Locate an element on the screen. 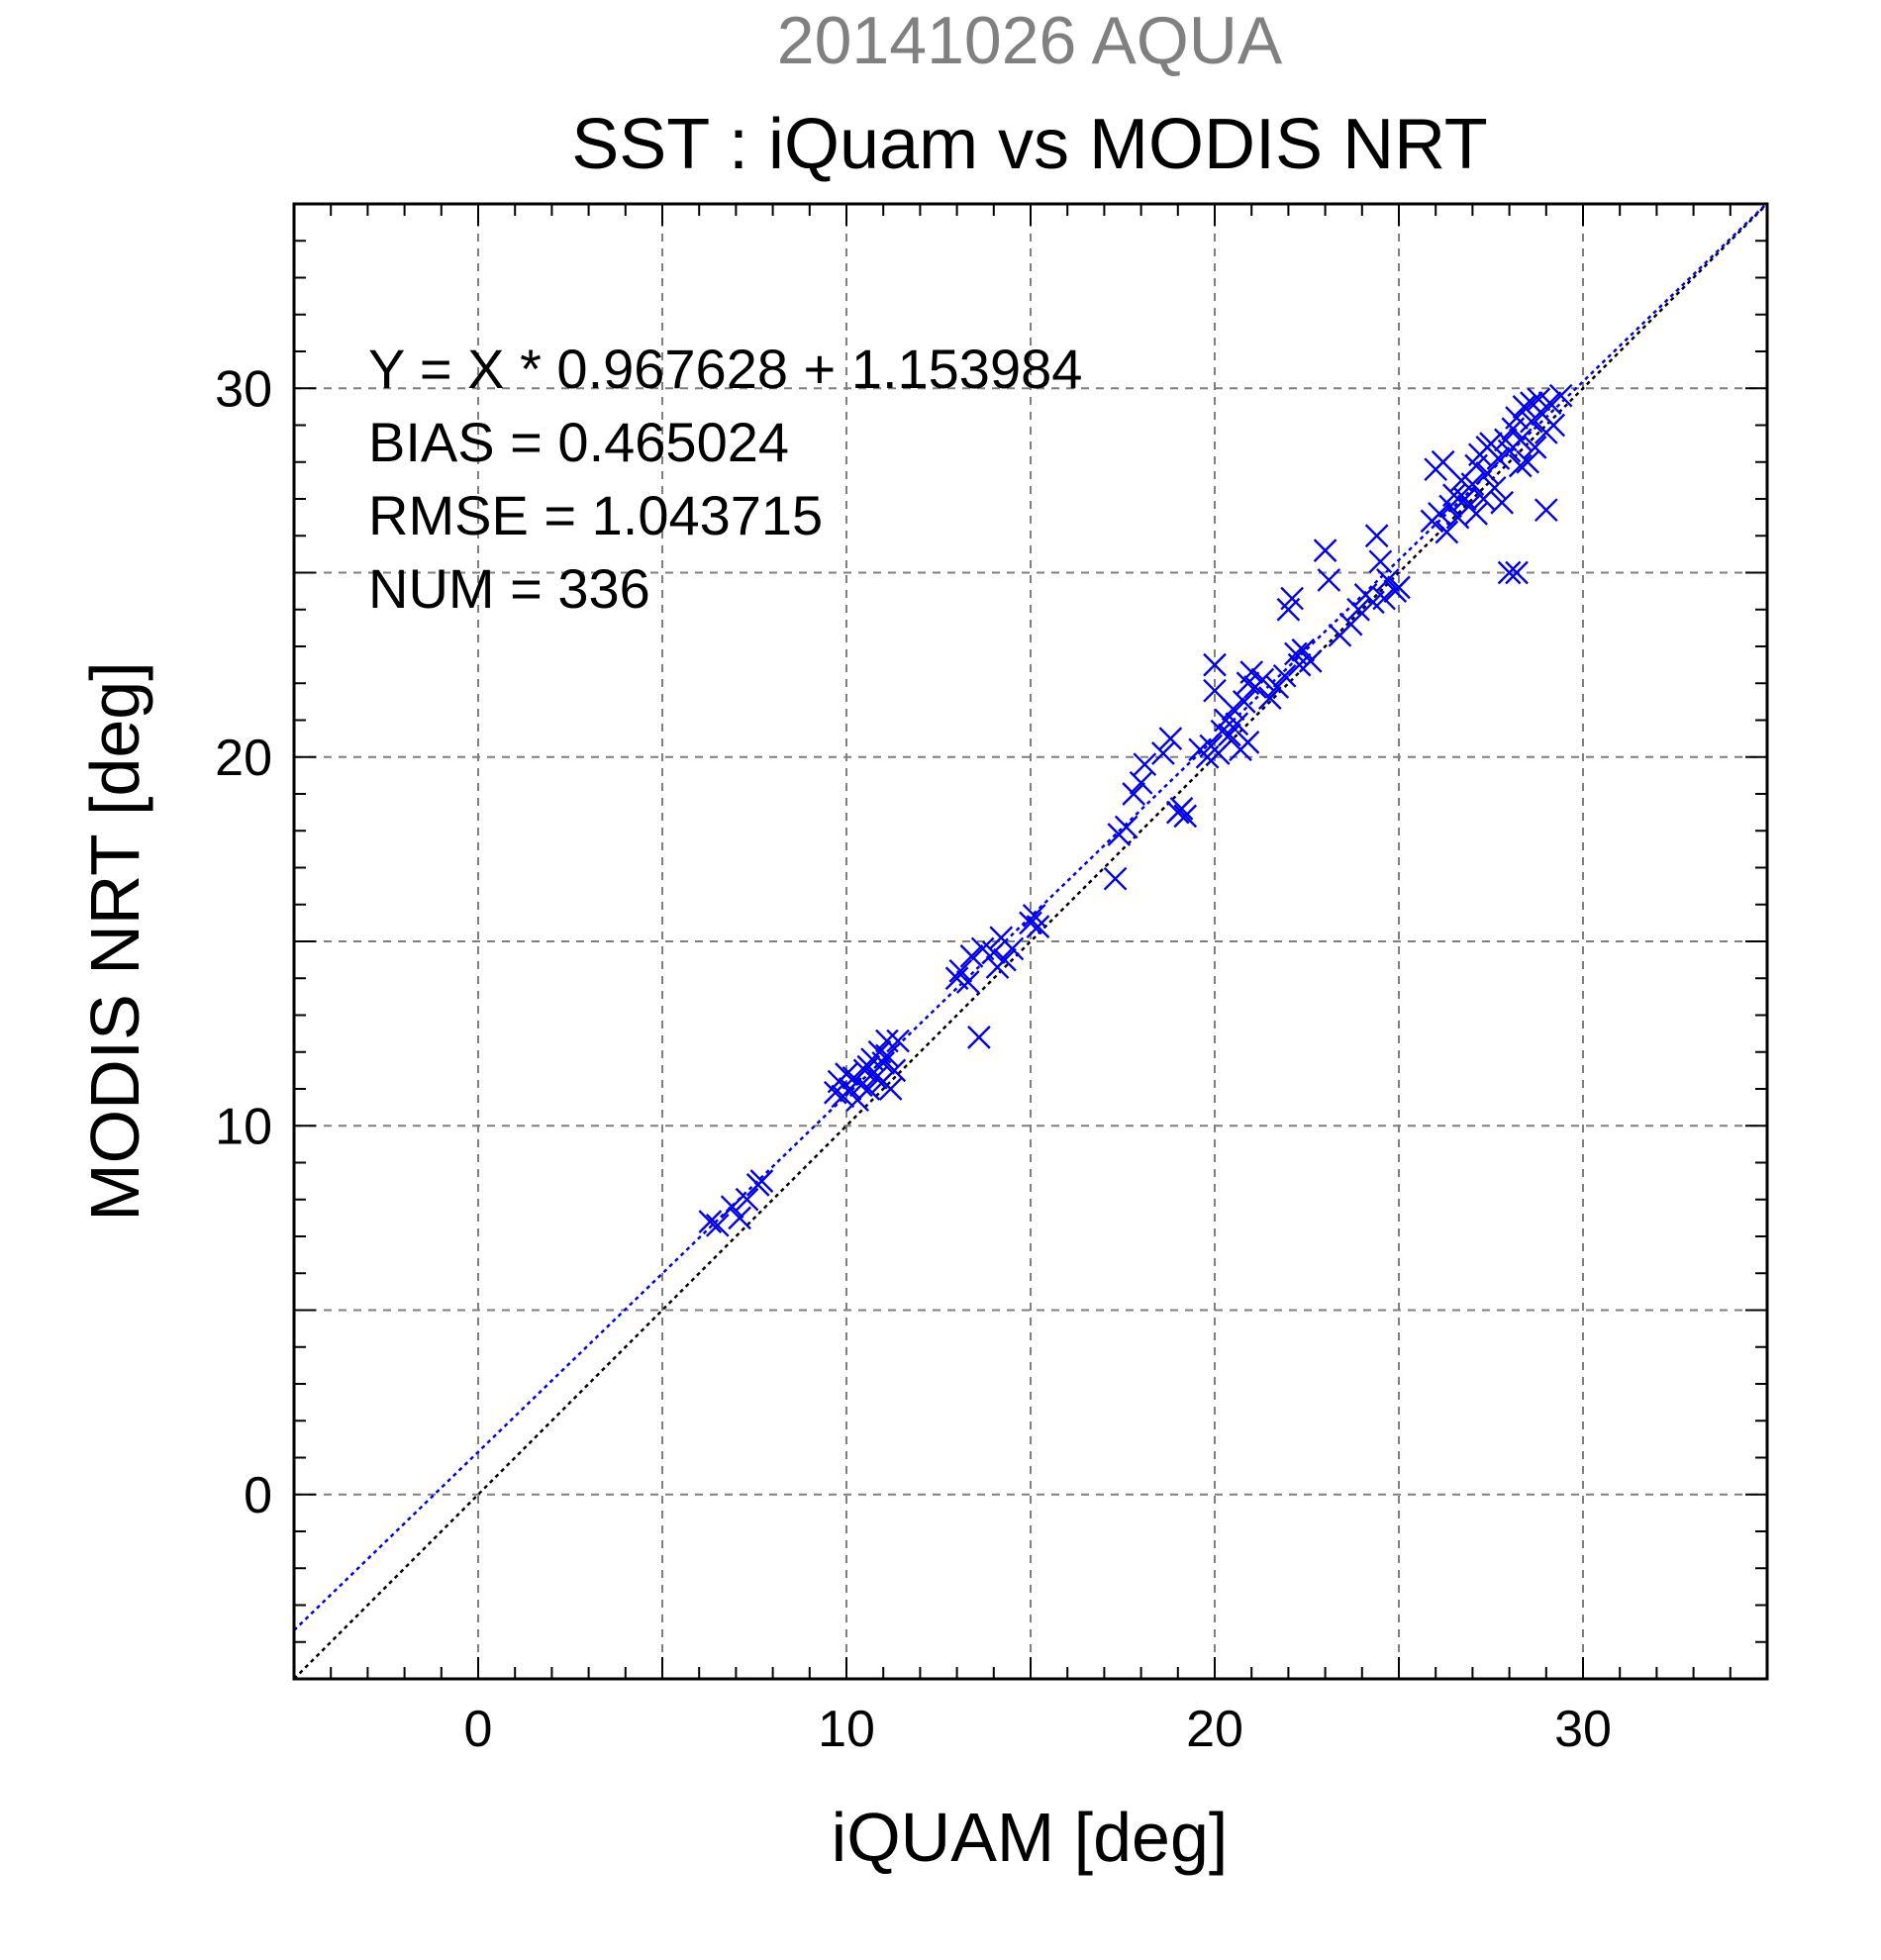 Image resolution: width=1881 pixels, height=1960 pixels. y-axis-label: MODIS NRT [deg] is located at coordinates (114, 941).